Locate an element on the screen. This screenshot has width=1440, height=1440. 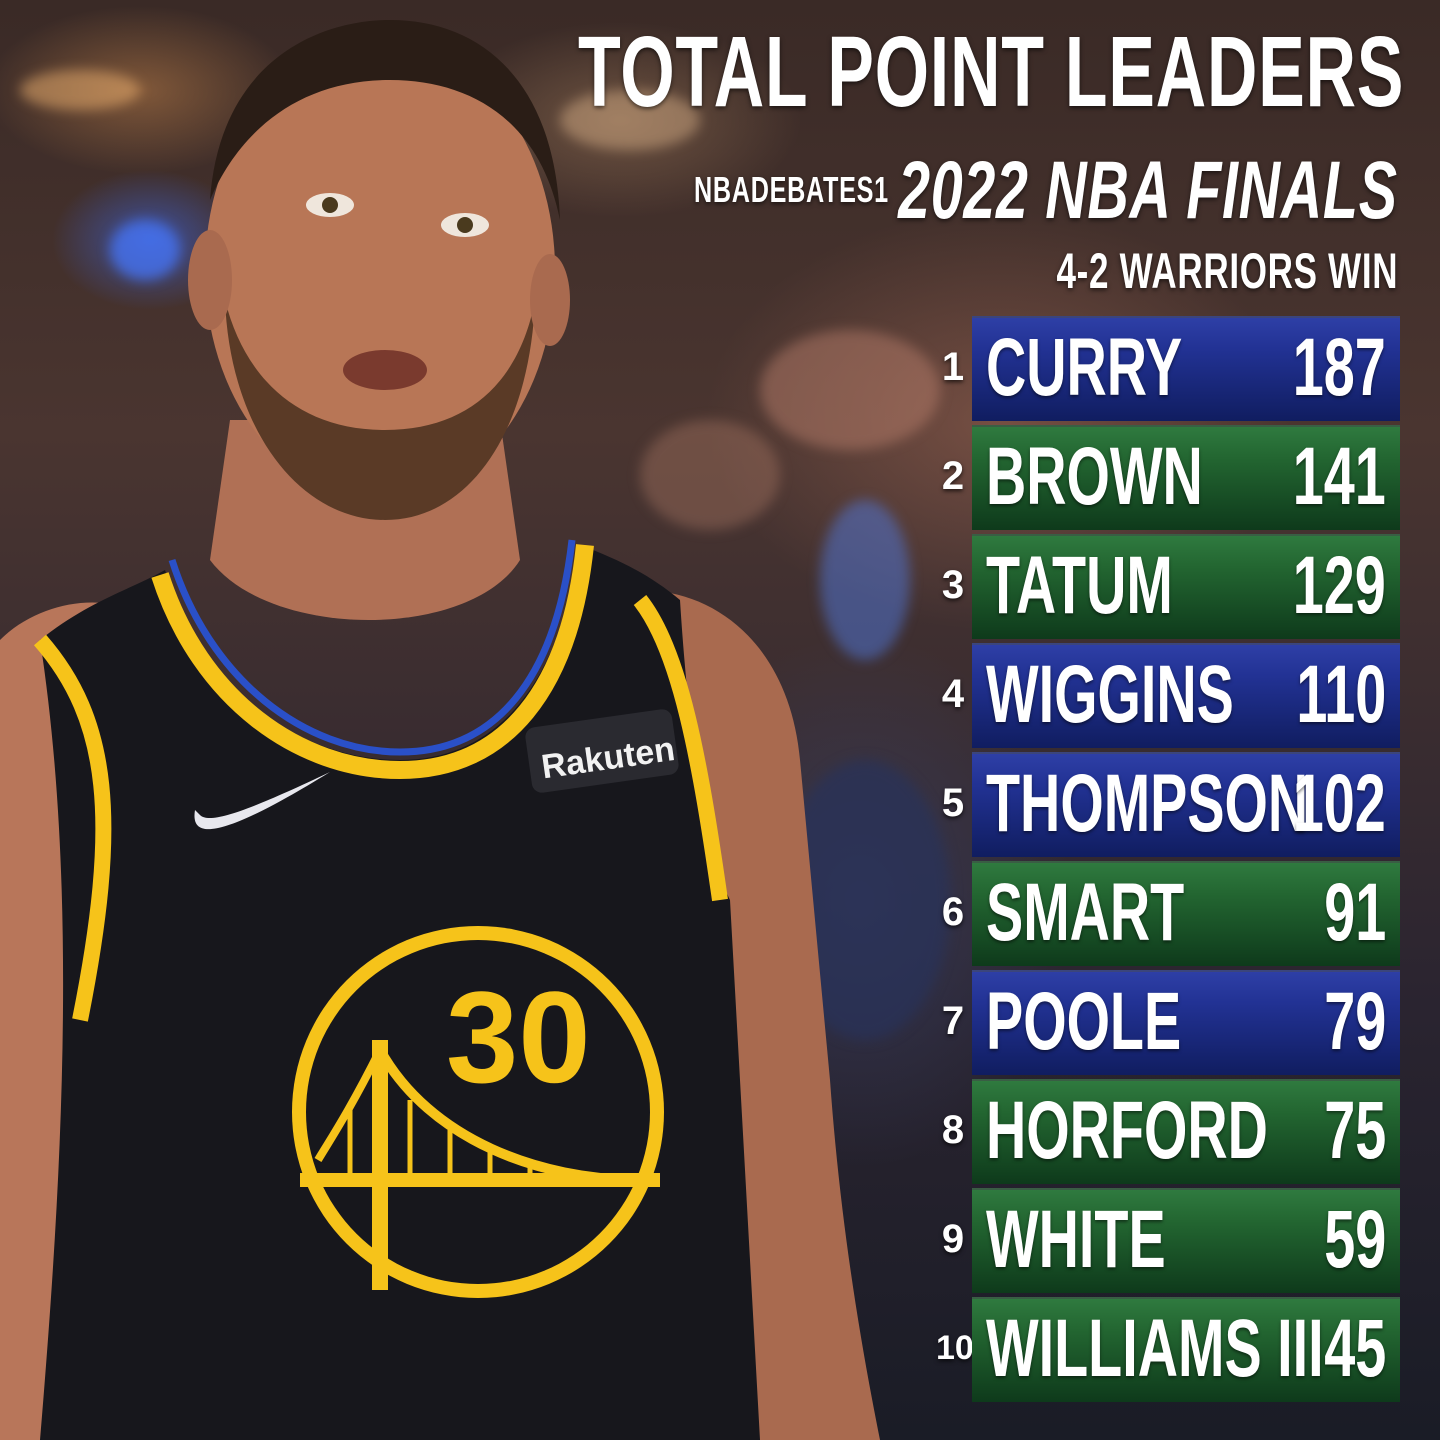
player-points: 102 is located at coordinates (1339, 803).